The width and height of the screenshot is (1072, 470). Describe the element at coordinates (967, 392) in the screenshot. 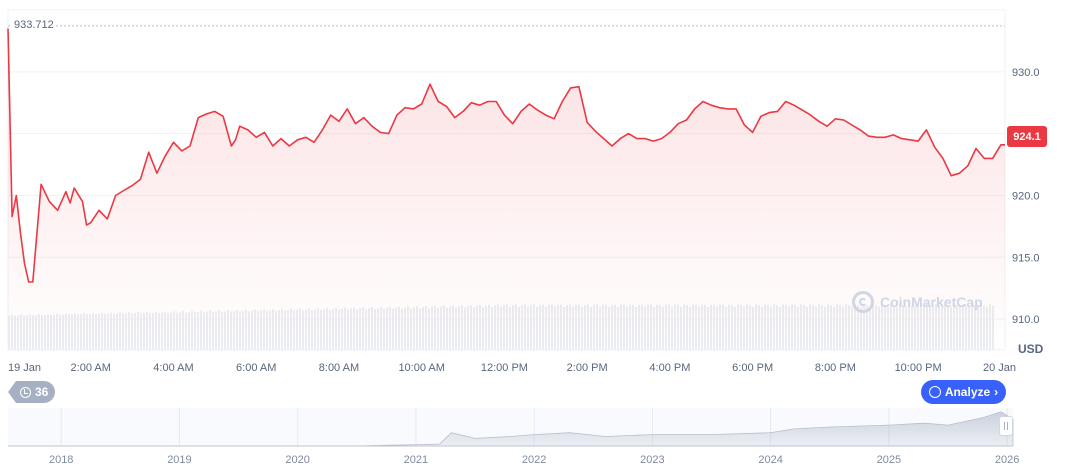

I see `analyze-label: Analyze` at that location.